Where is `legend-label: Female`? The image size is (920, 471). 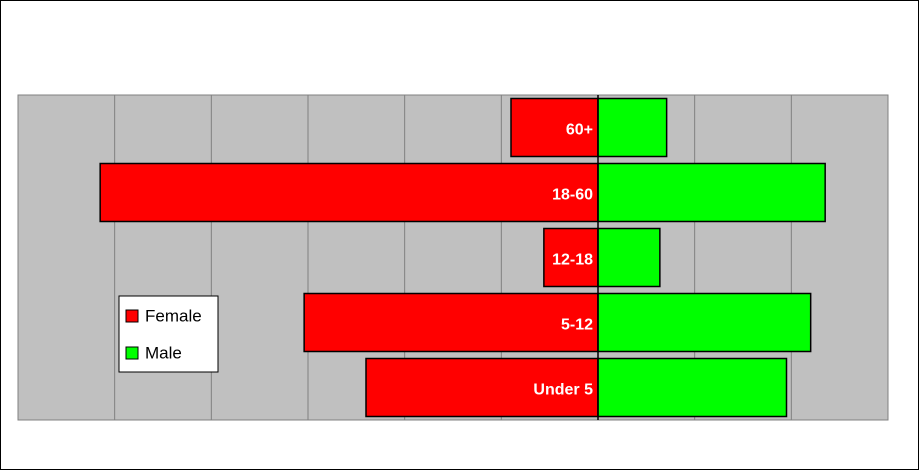
legend-label: Female is located at coordinates (173, 315).